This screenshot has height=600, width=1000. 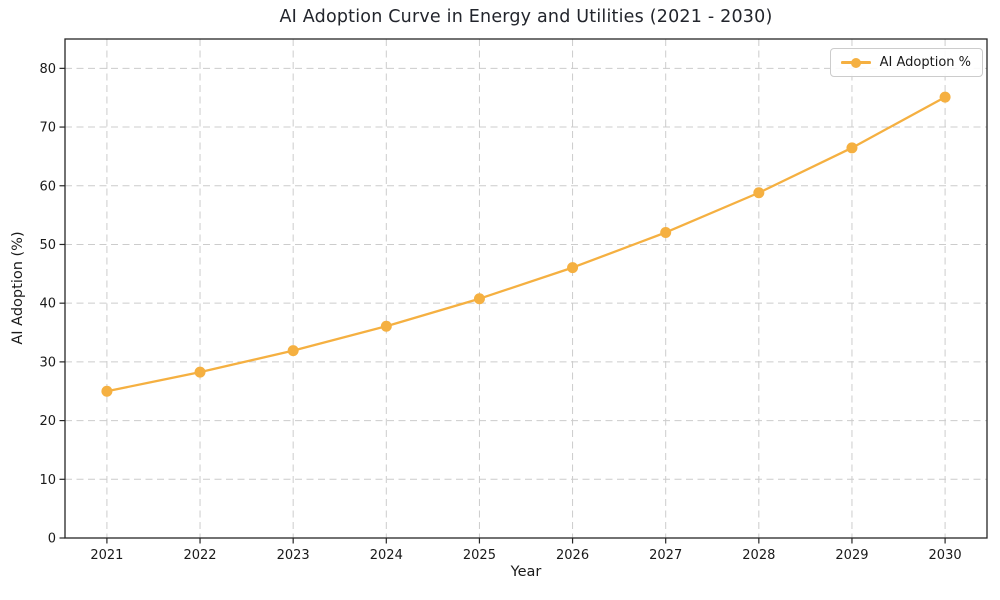 What do you see at coordinates (665, 555) in the screenshot?
I see `x-tick-label: 2027` at bounding box center [665, 555].